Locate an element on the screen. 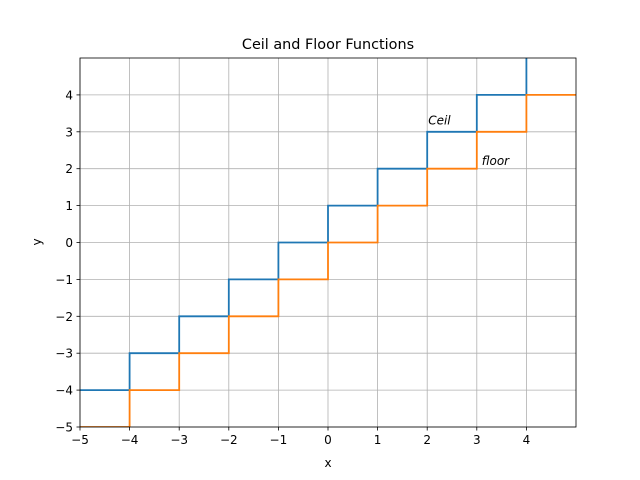  x-tick-label: −1 is located at coordinates (279, 440).